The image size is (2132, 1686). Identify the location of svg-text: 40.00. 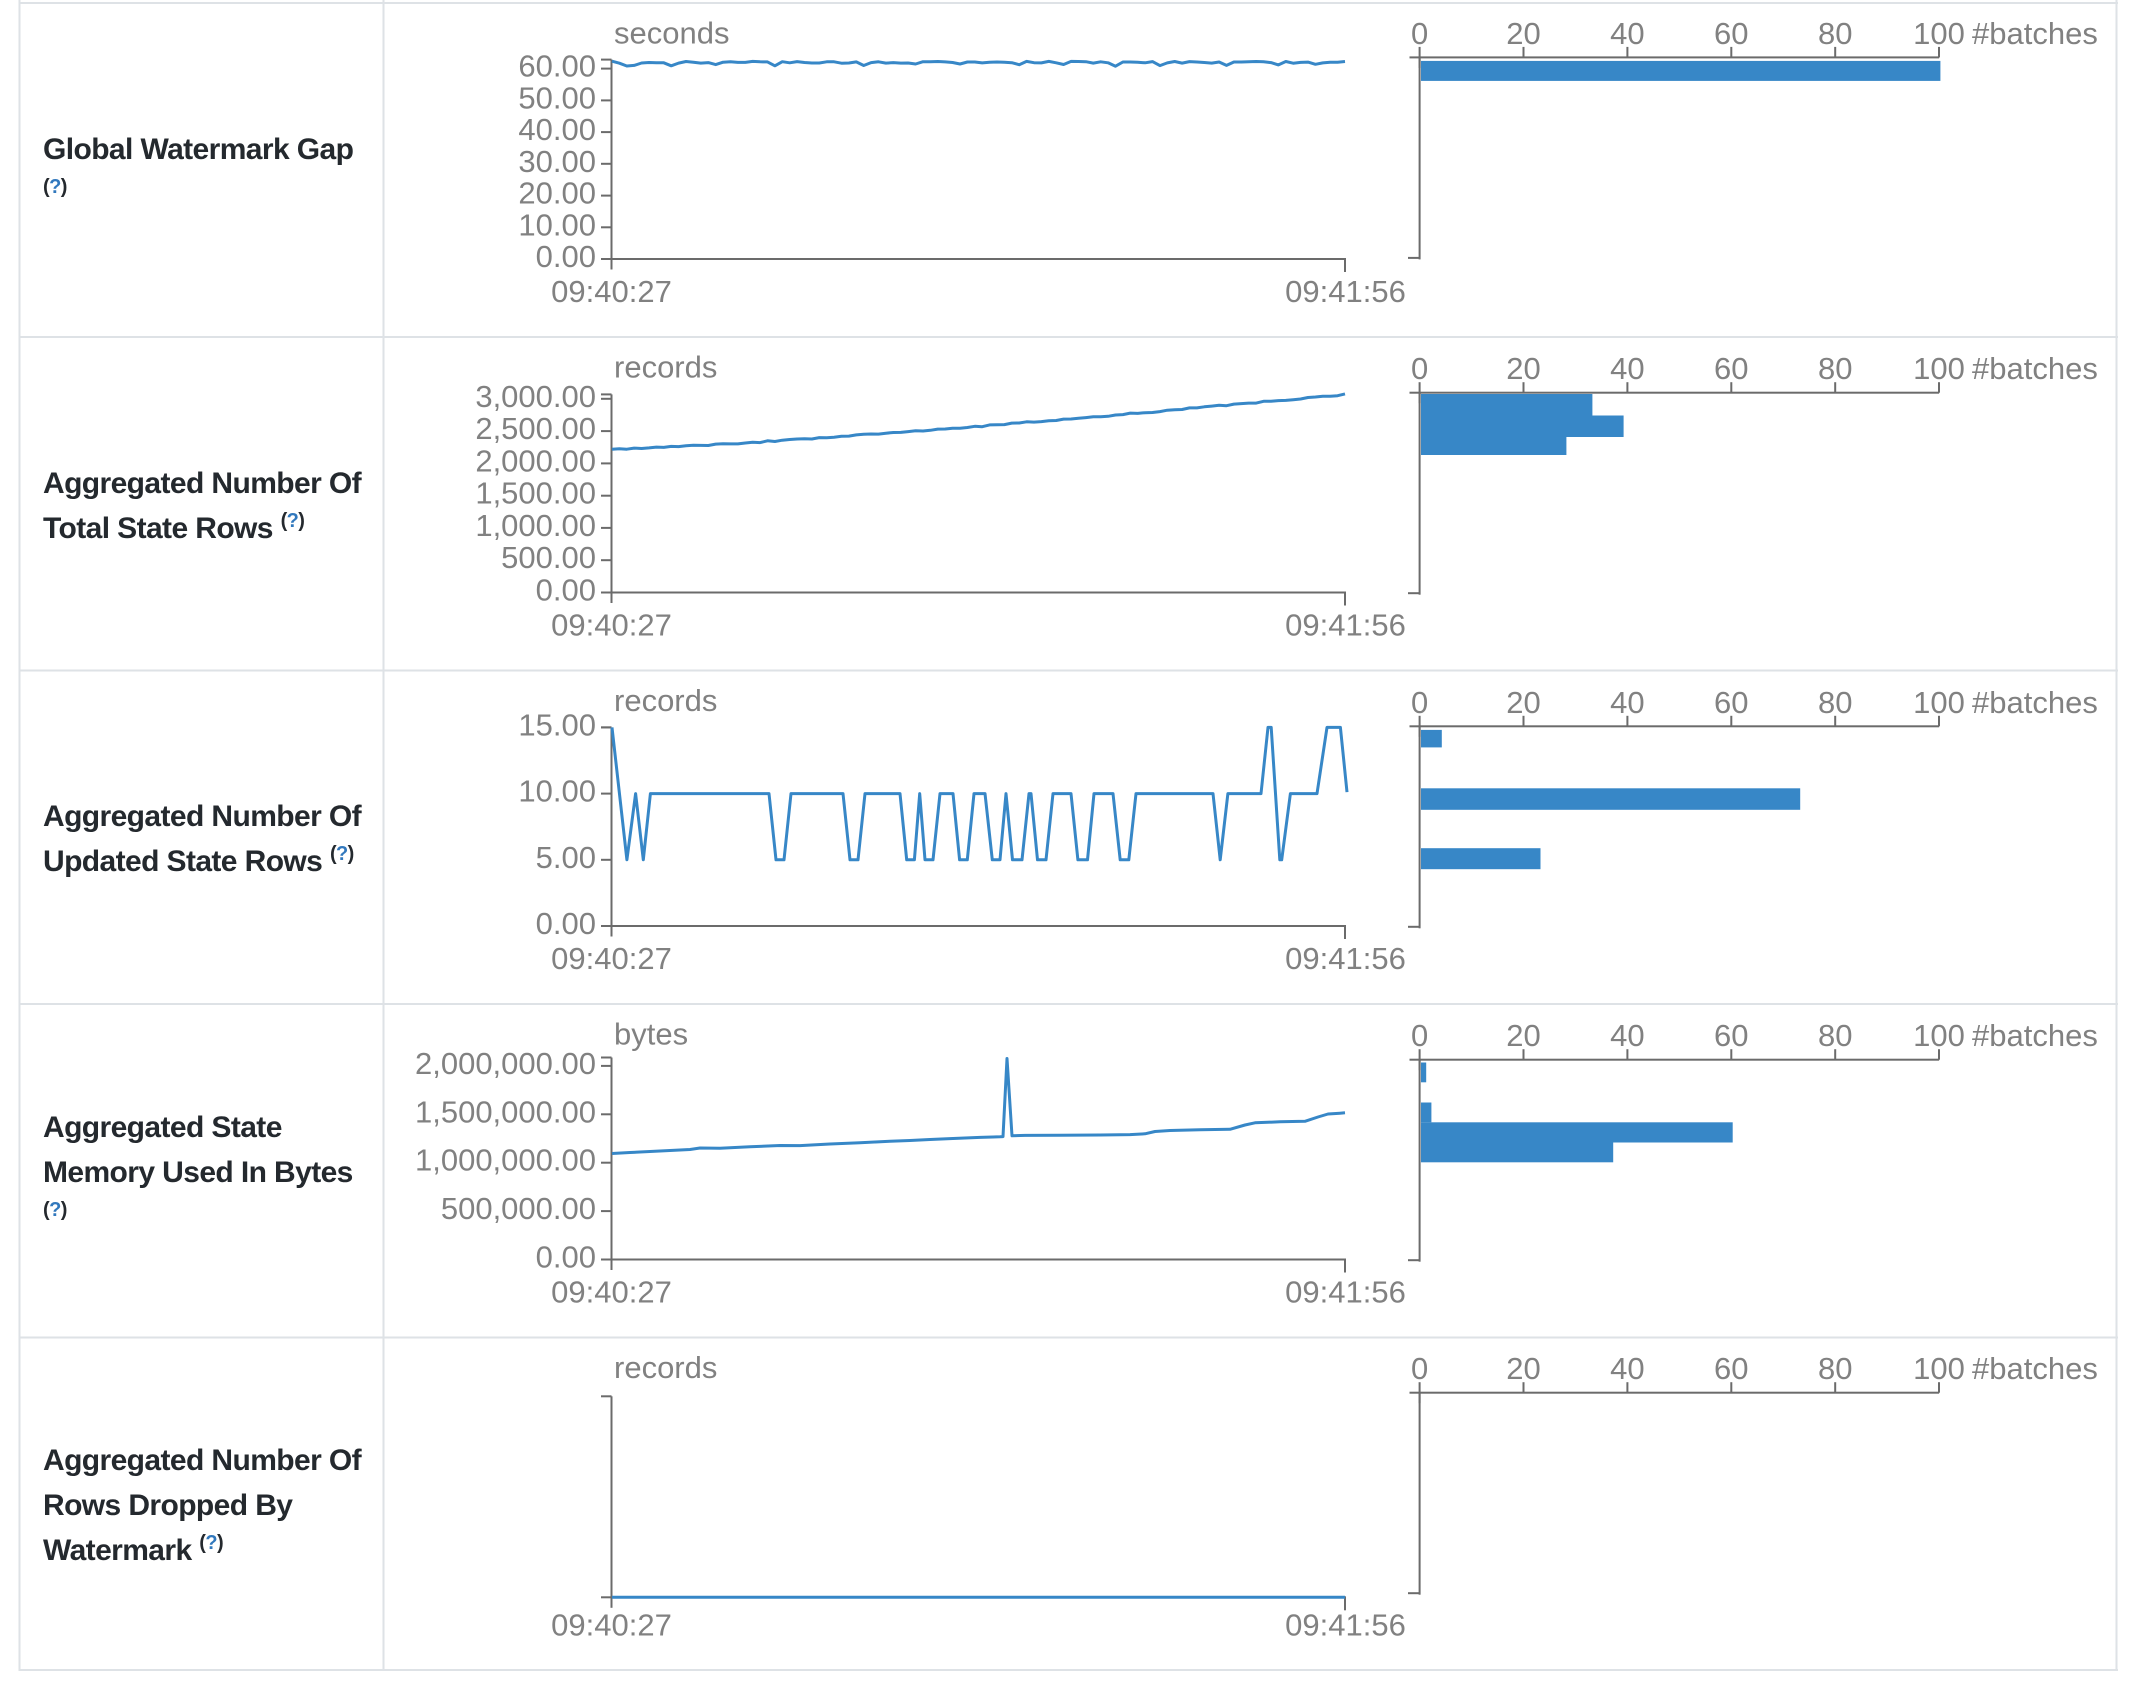
(557, 129).